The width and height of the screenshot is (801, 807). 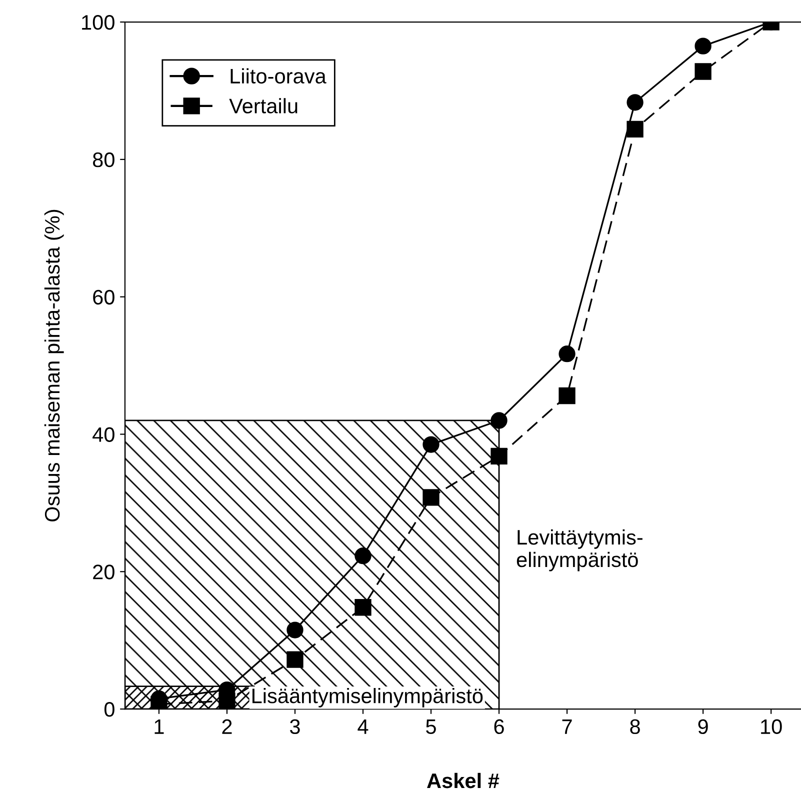 I want to click on x-tick-label: 4, so click(x=363, y=727).